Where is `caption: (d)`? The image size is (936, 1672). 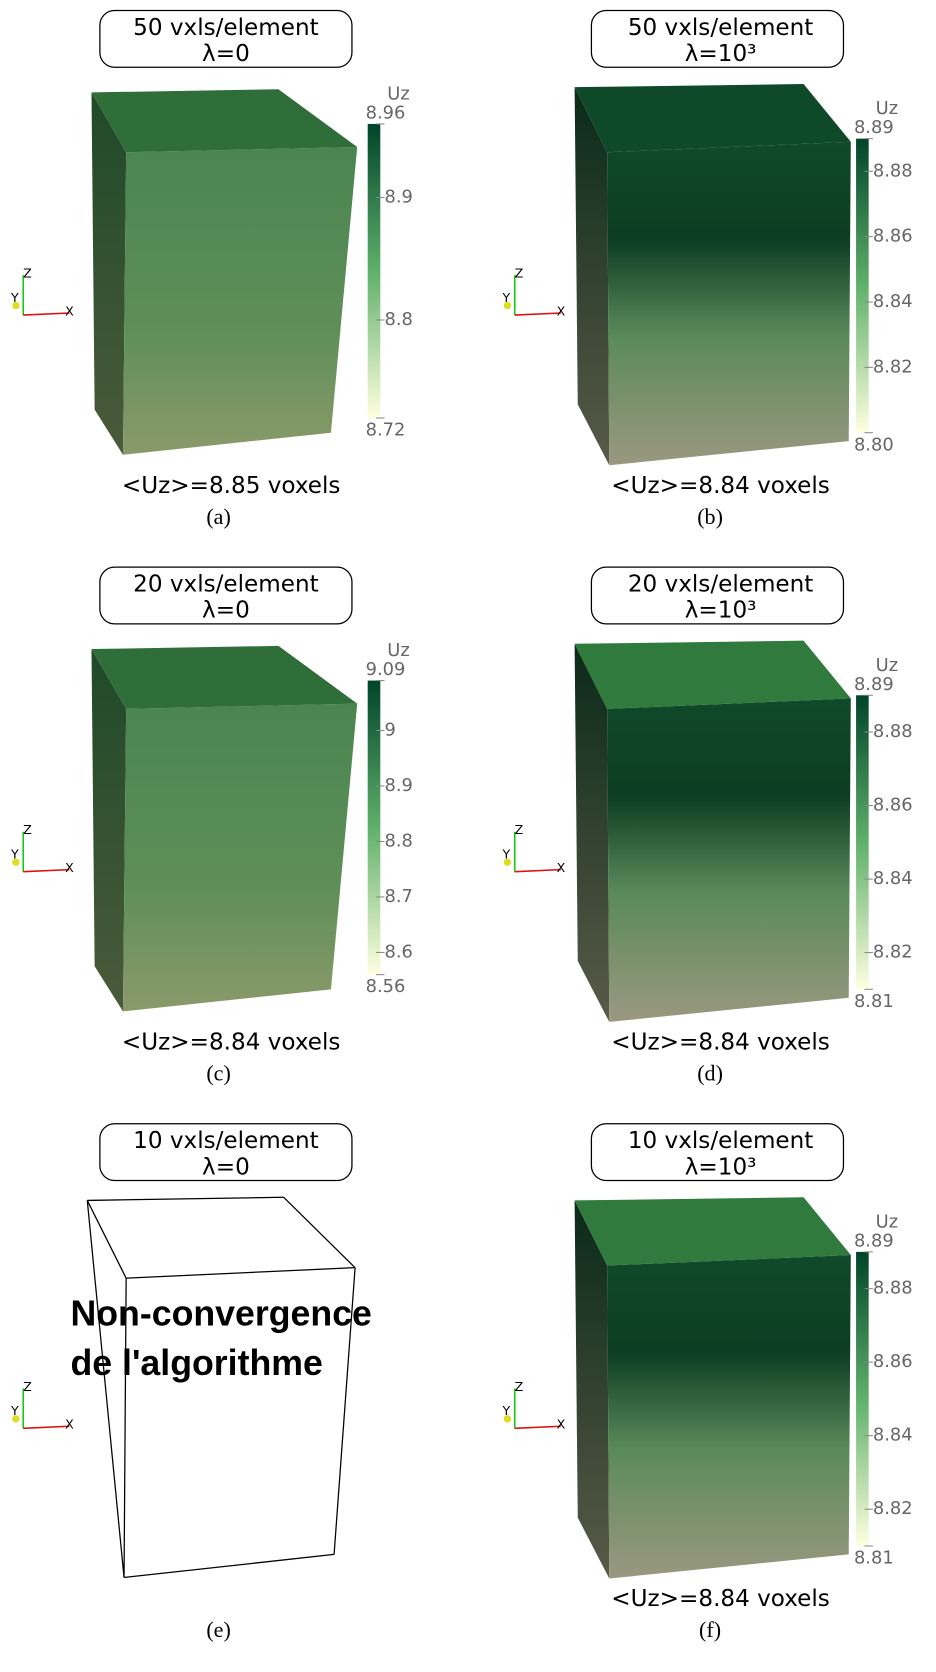 caption: (d) is located at coordinates (710, 1073).